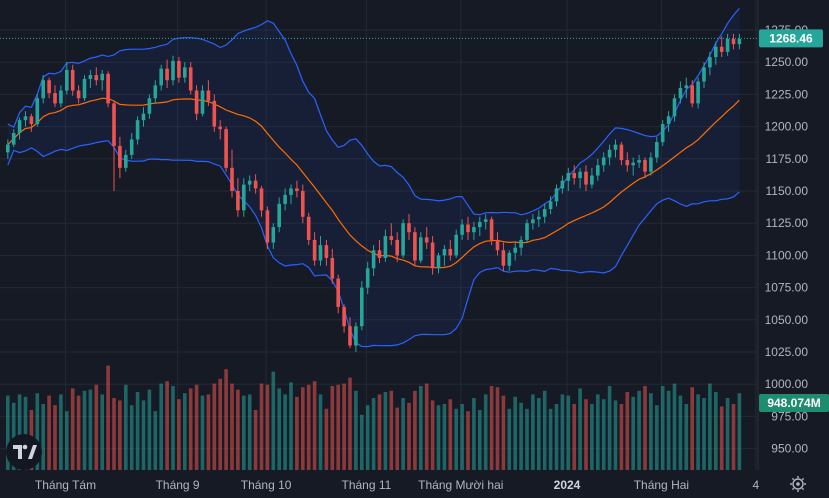  Describe the element at coordinates (791, 38) in the screenshot. I see `last-price-tag: 1268.46` at that location.